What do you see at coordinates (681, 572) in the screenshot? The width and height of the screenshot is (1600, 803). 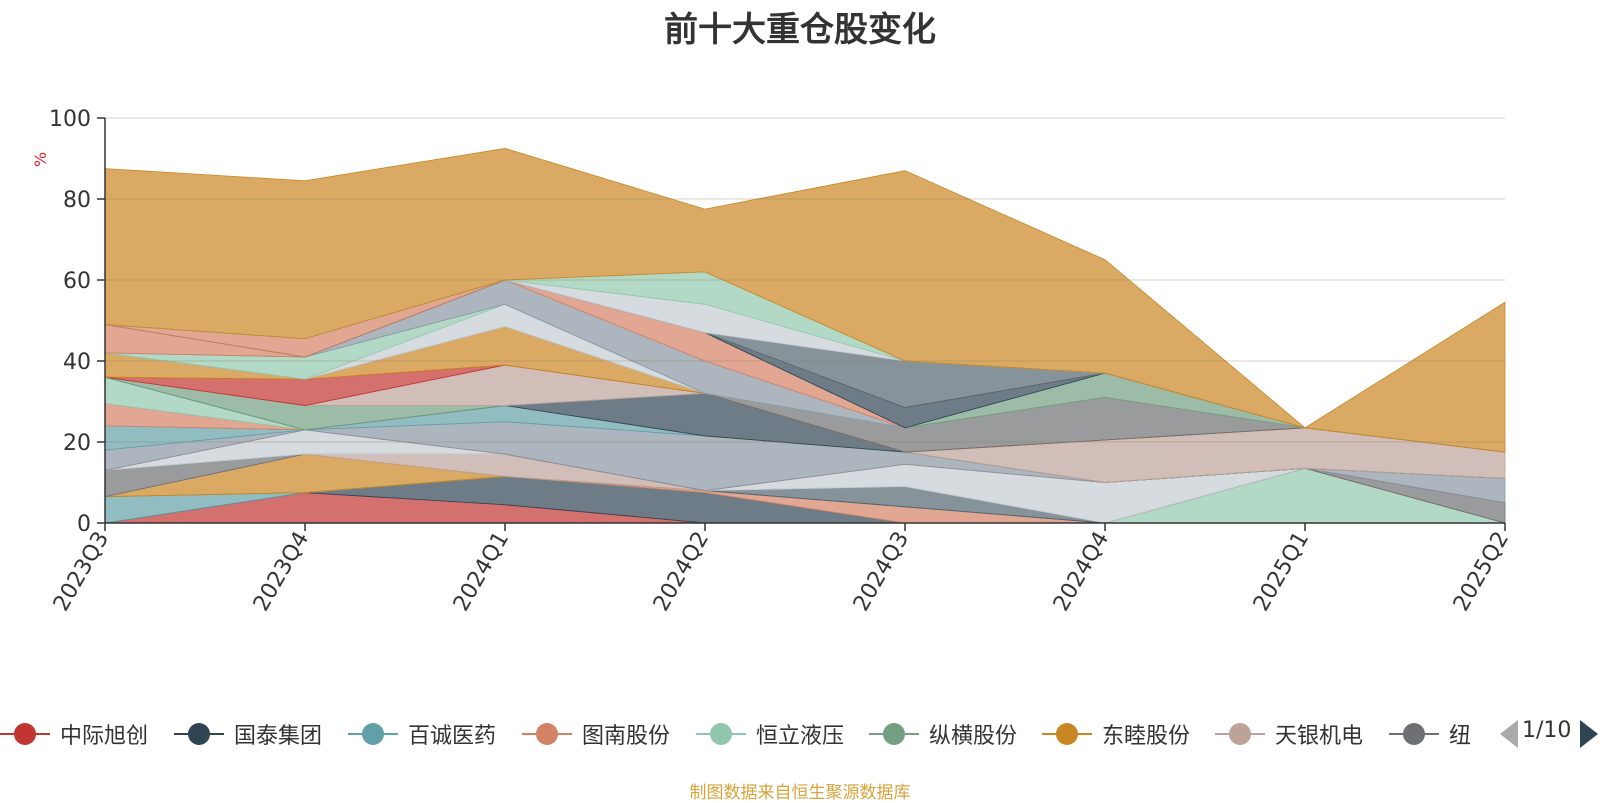 I see `x-tick-label: 2024Q2` at bounding box center [681, 572].